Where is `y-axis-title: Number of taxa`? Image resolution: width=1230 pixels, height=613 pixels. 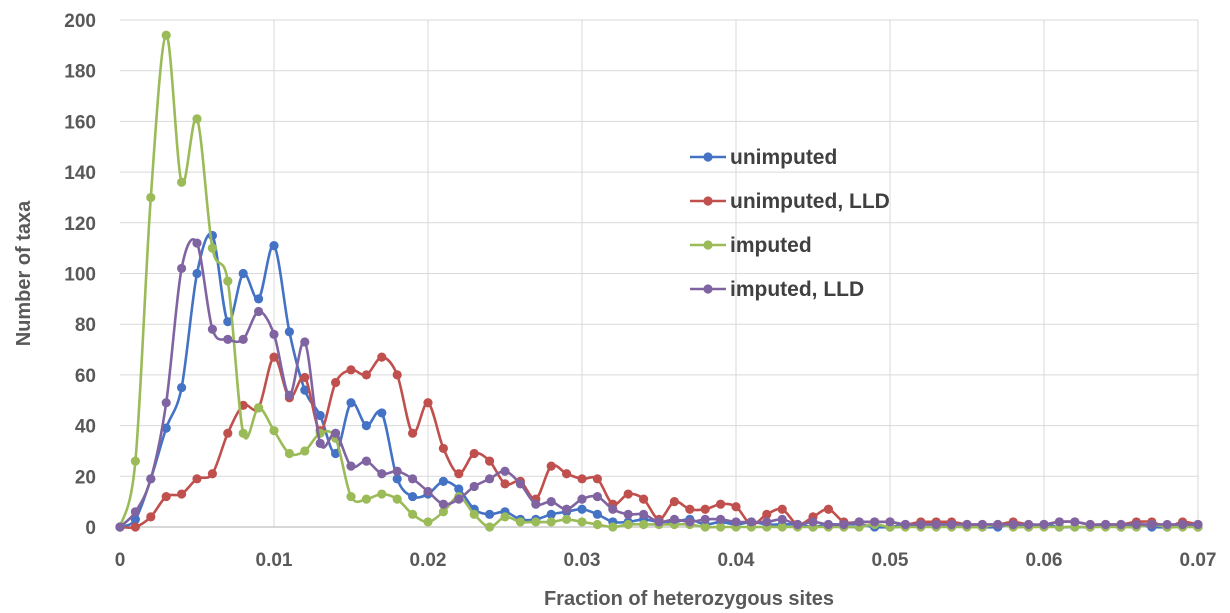 y-axis-title: Number of taxa is located at coordinates (24, 273).